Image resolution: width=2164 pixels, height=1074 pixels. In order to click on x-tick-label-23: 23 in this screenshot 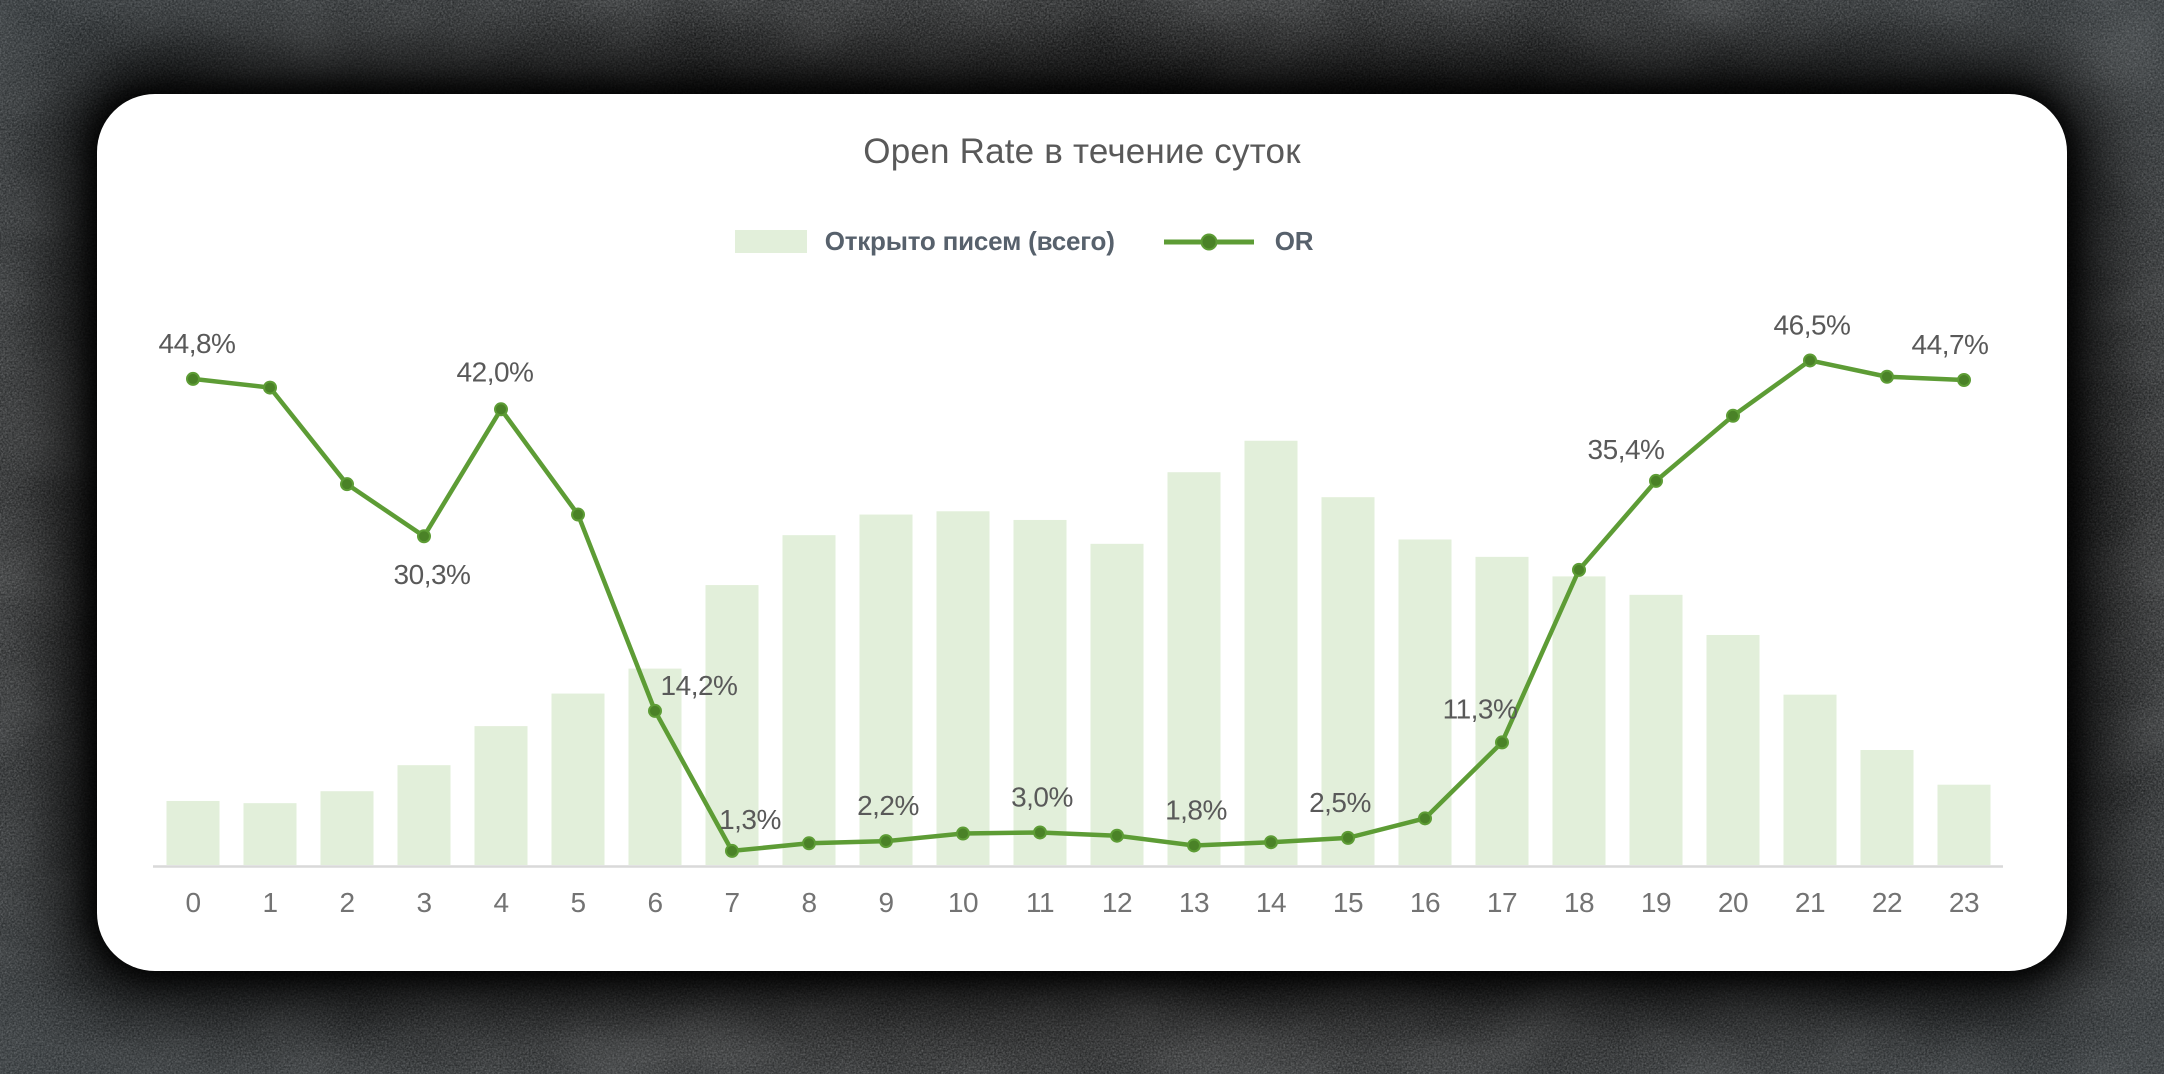, I will do `click(1964, 902)`.